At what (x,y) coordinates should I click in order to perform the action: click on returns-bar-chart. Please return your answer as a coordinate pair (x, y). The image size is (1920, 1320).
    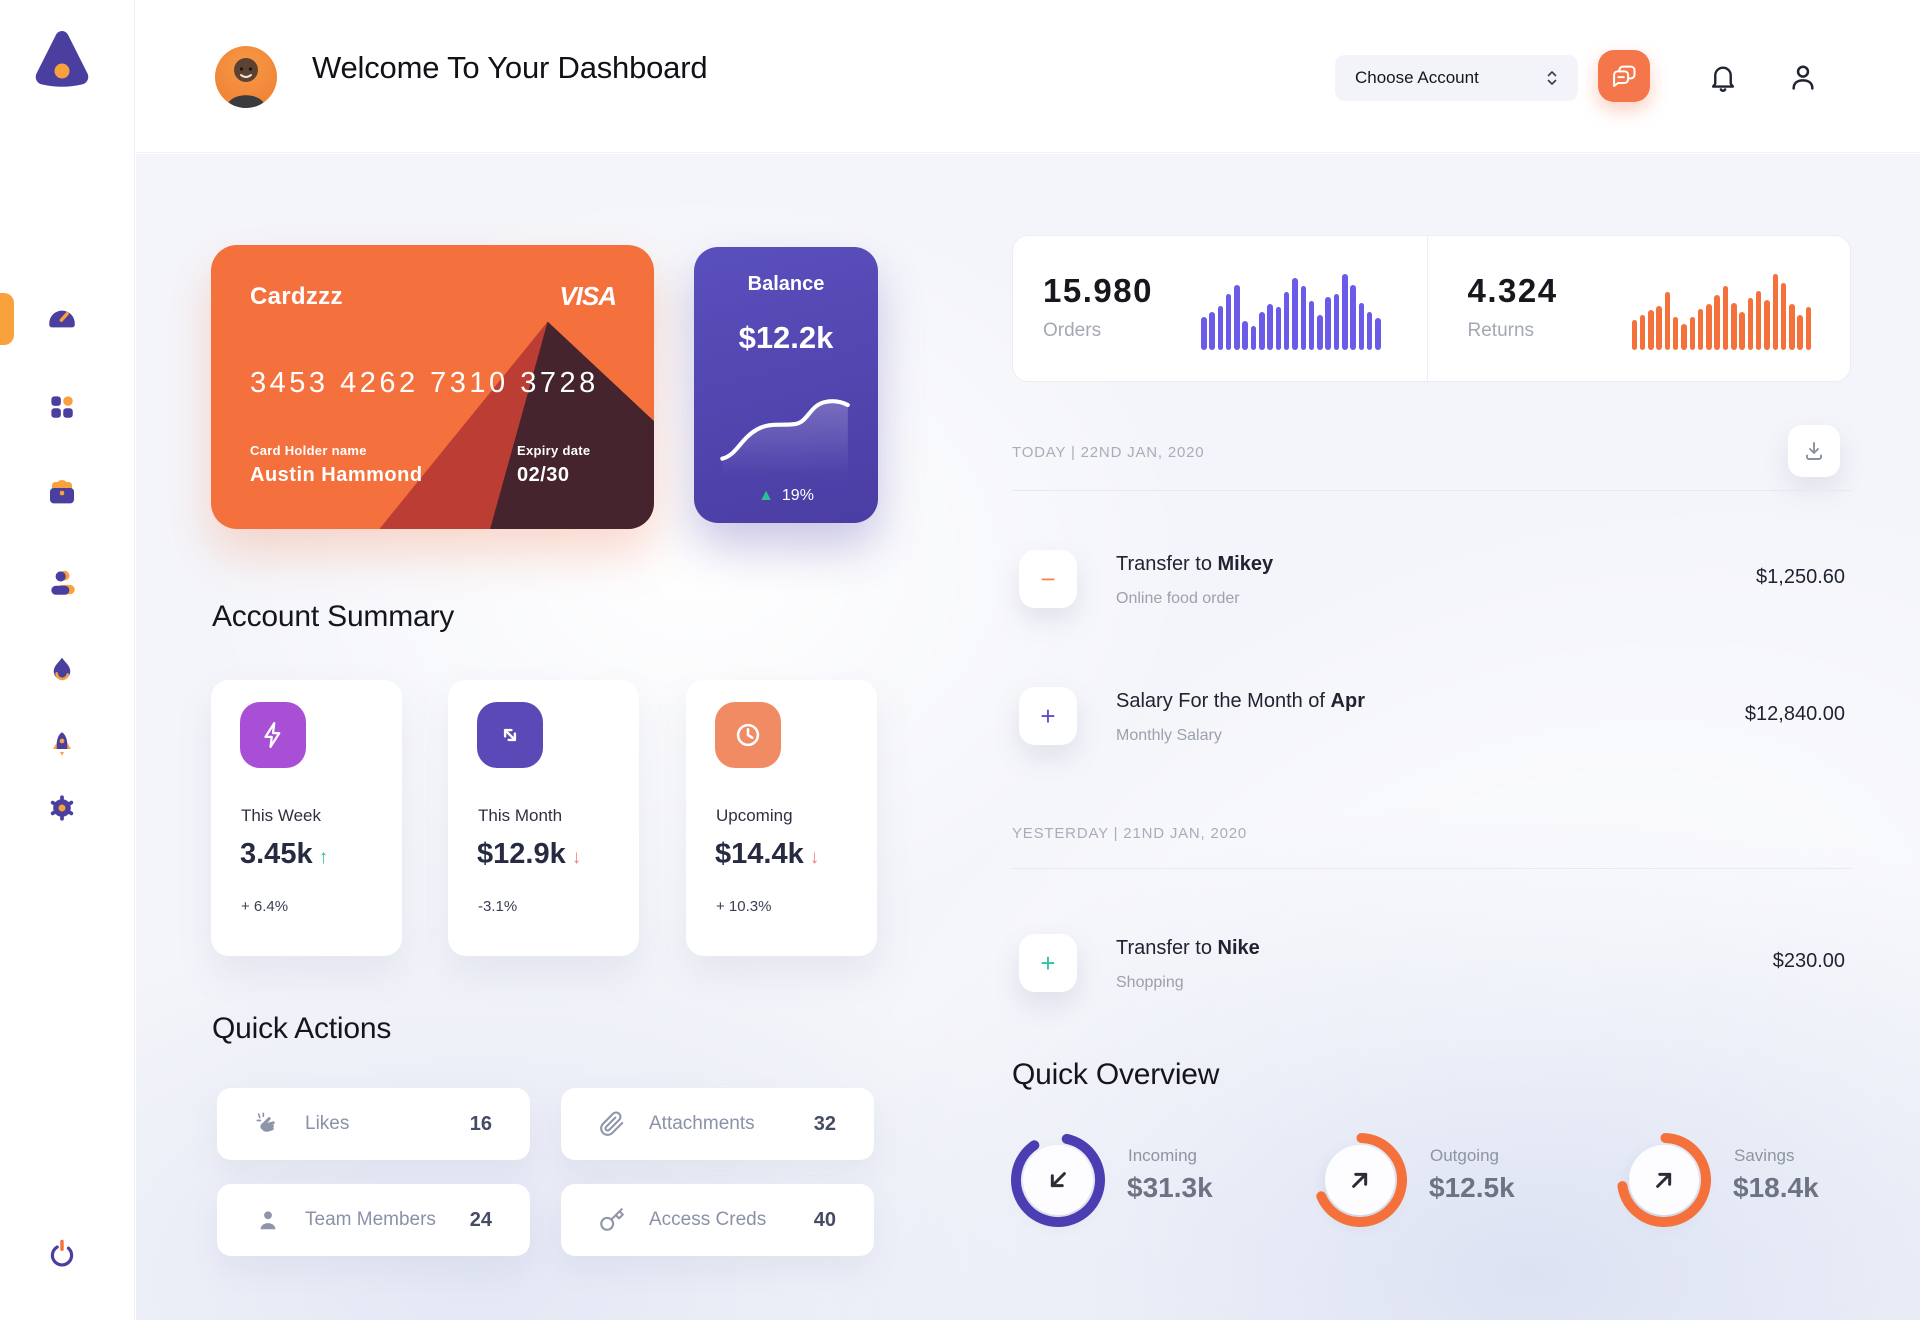
    Looking at the image, I should click on (1721, 312).